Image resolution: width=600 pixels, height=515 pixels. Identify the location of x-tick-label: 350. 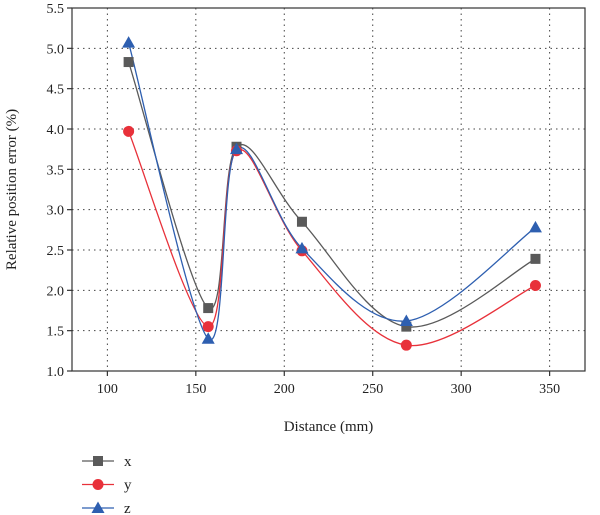
(549, 389).